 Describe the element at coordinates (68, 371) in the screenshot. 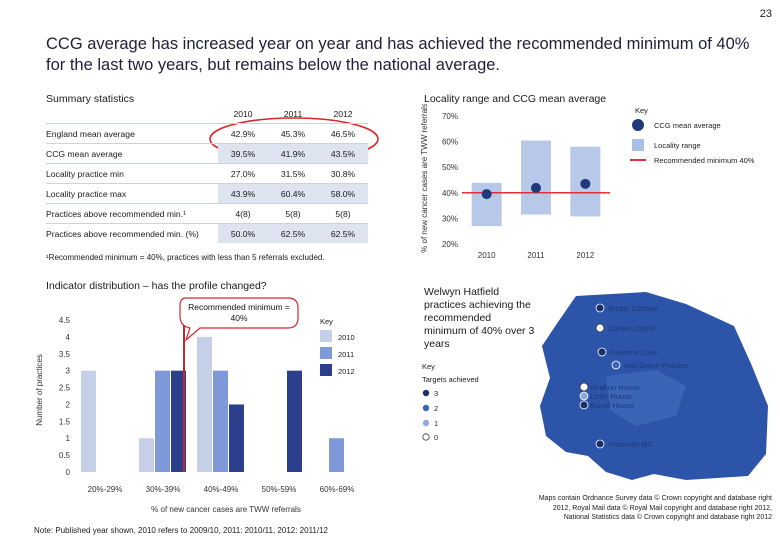

I see `dist-y-tick: 3` at that location.